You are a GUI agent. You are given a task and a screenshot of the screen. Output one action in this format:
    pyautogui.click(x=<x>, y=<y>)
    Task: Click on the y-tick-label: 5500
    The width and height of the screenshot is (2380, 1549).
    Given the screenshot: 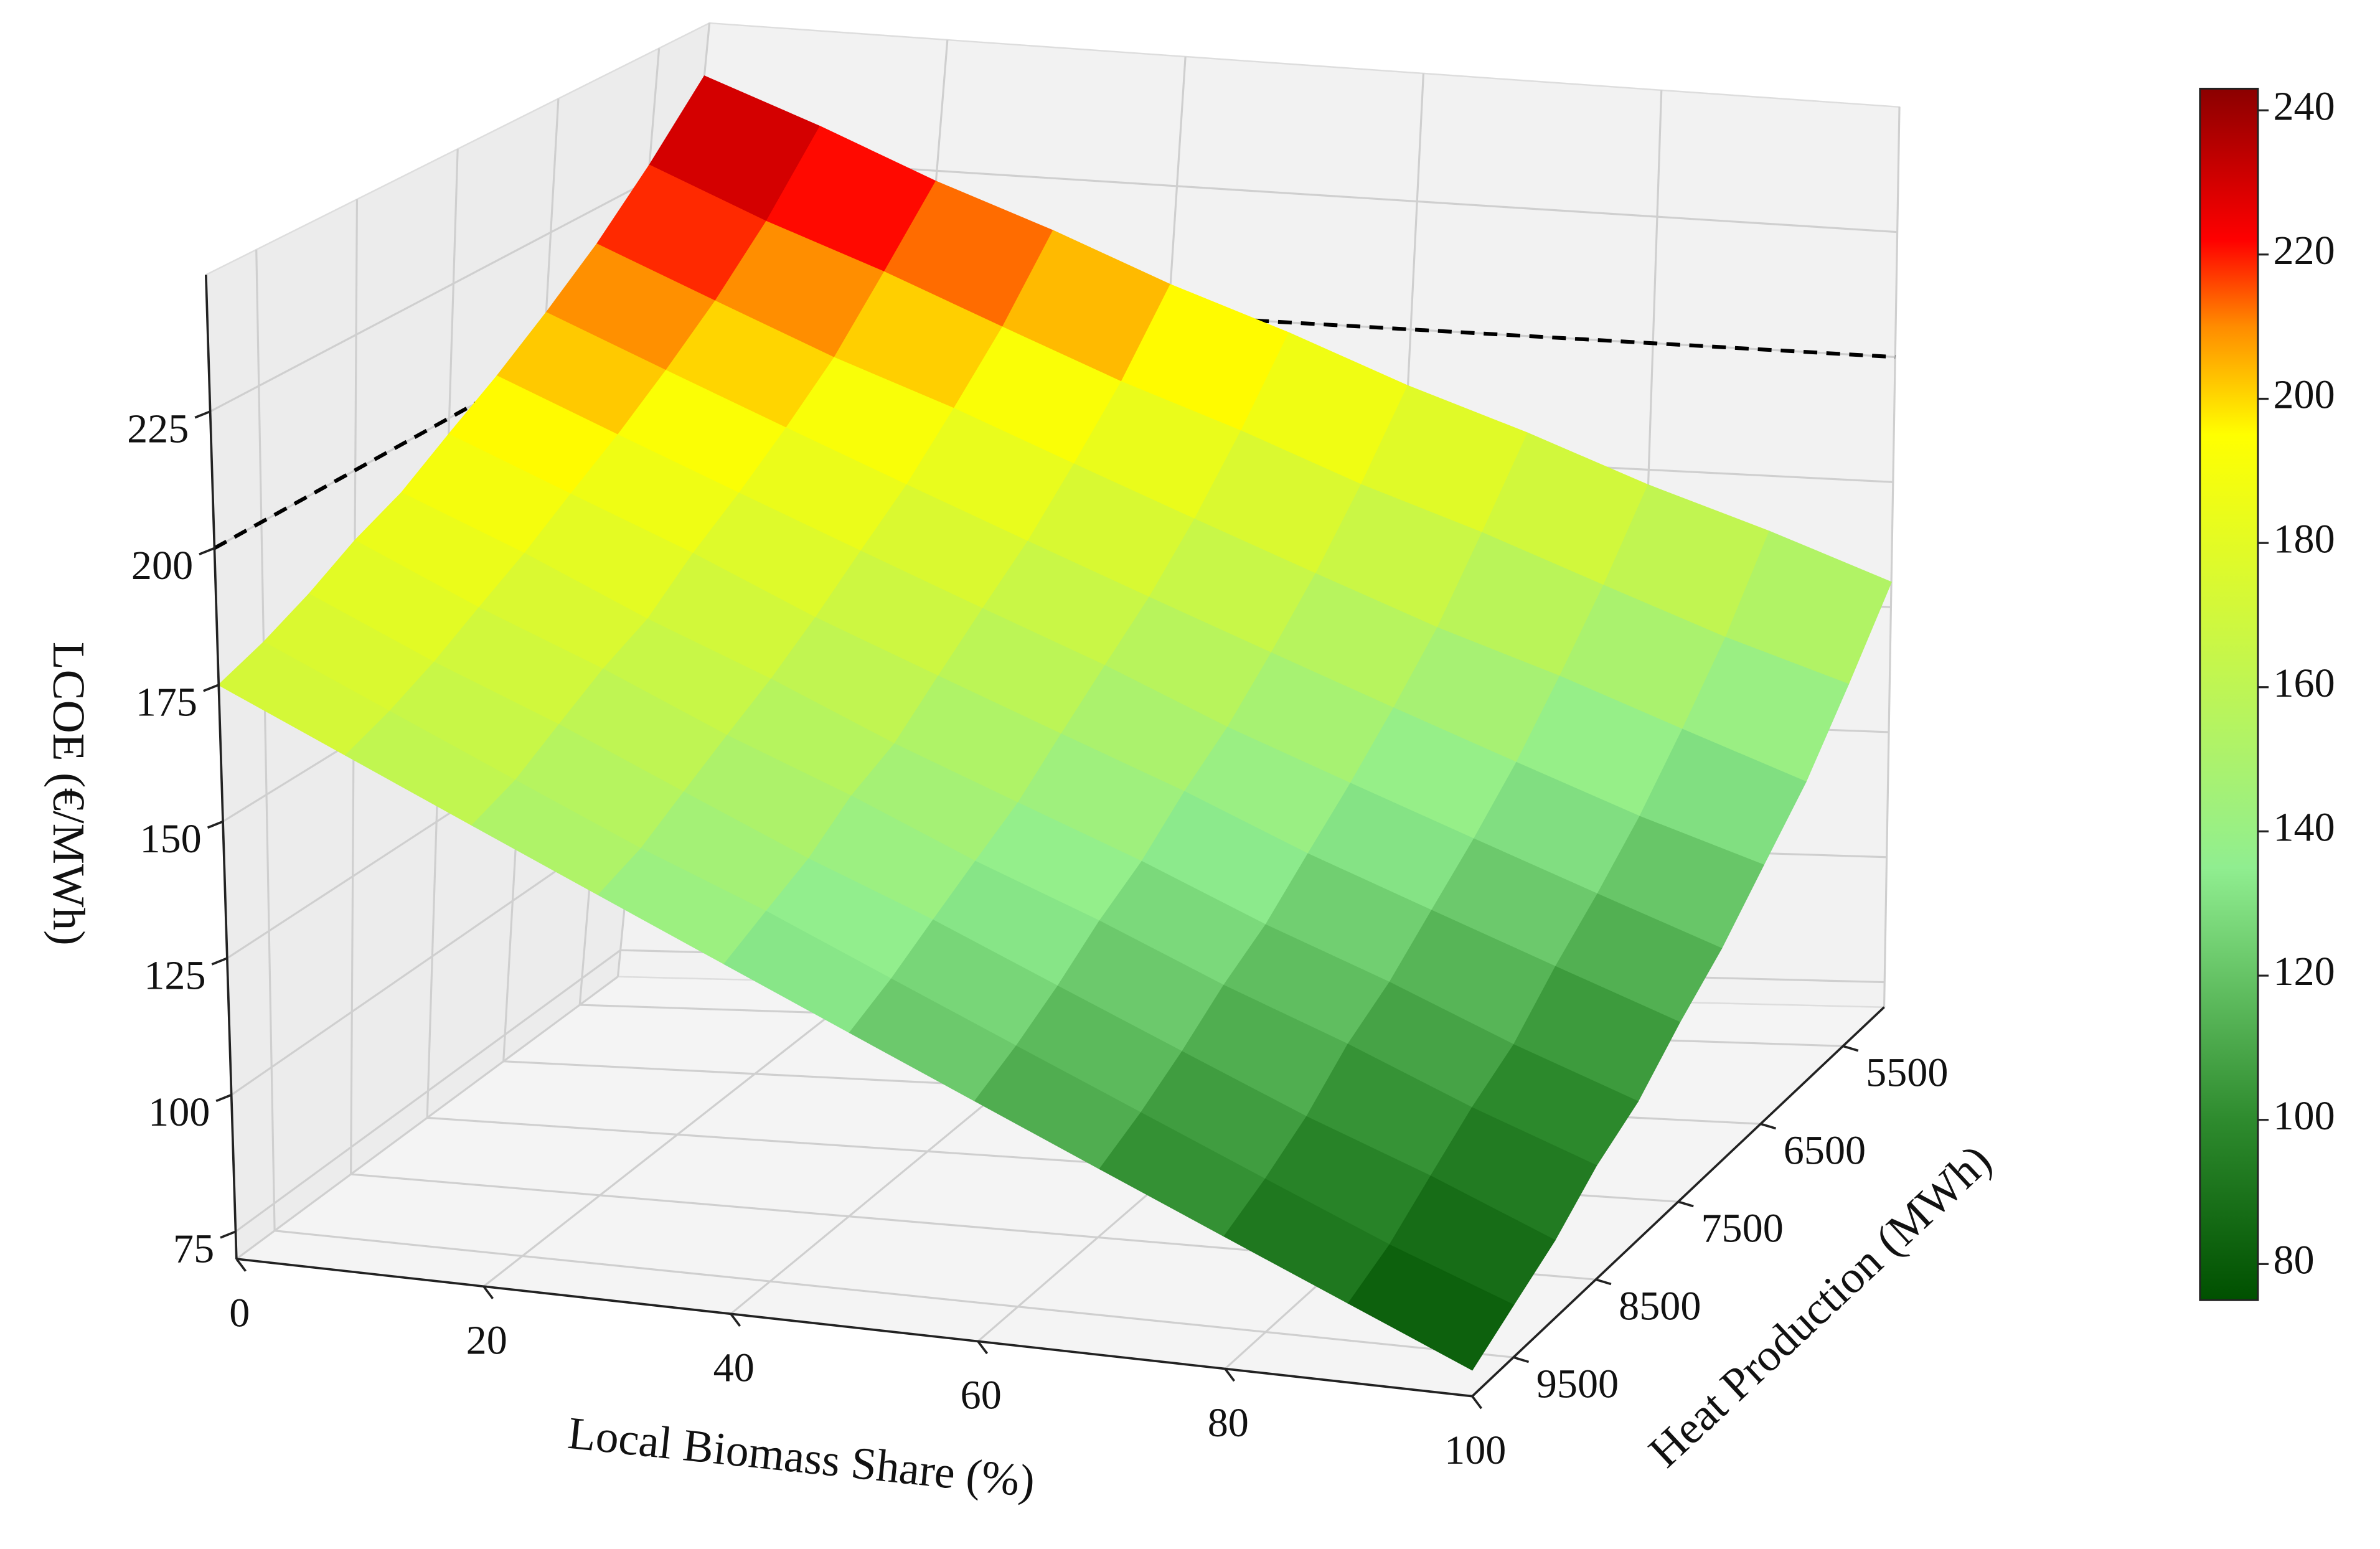 What is the action you would take?
    pyautogui.click(x=1907, y=1072)
    